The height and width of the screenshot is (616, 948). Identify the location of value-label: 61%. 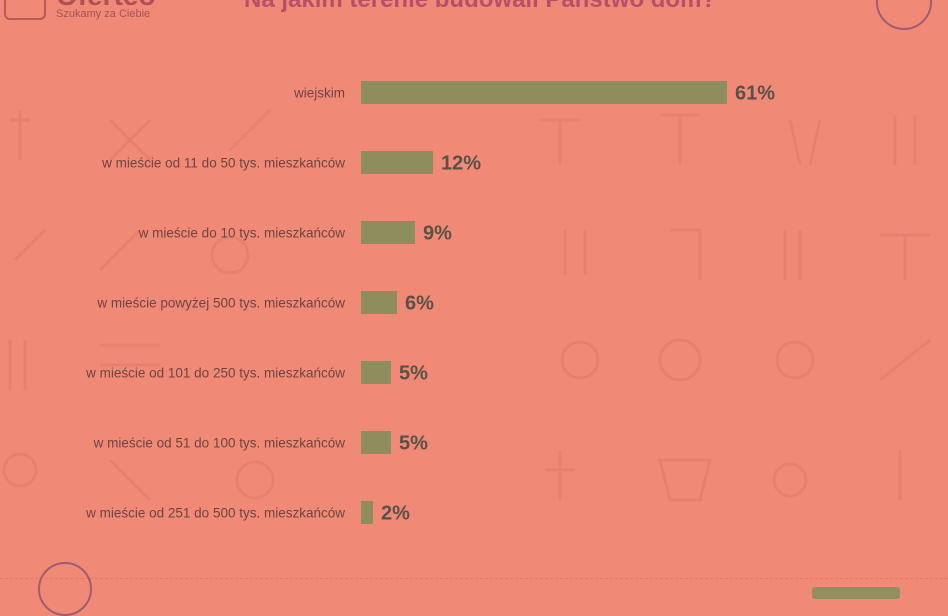
(755, 94).